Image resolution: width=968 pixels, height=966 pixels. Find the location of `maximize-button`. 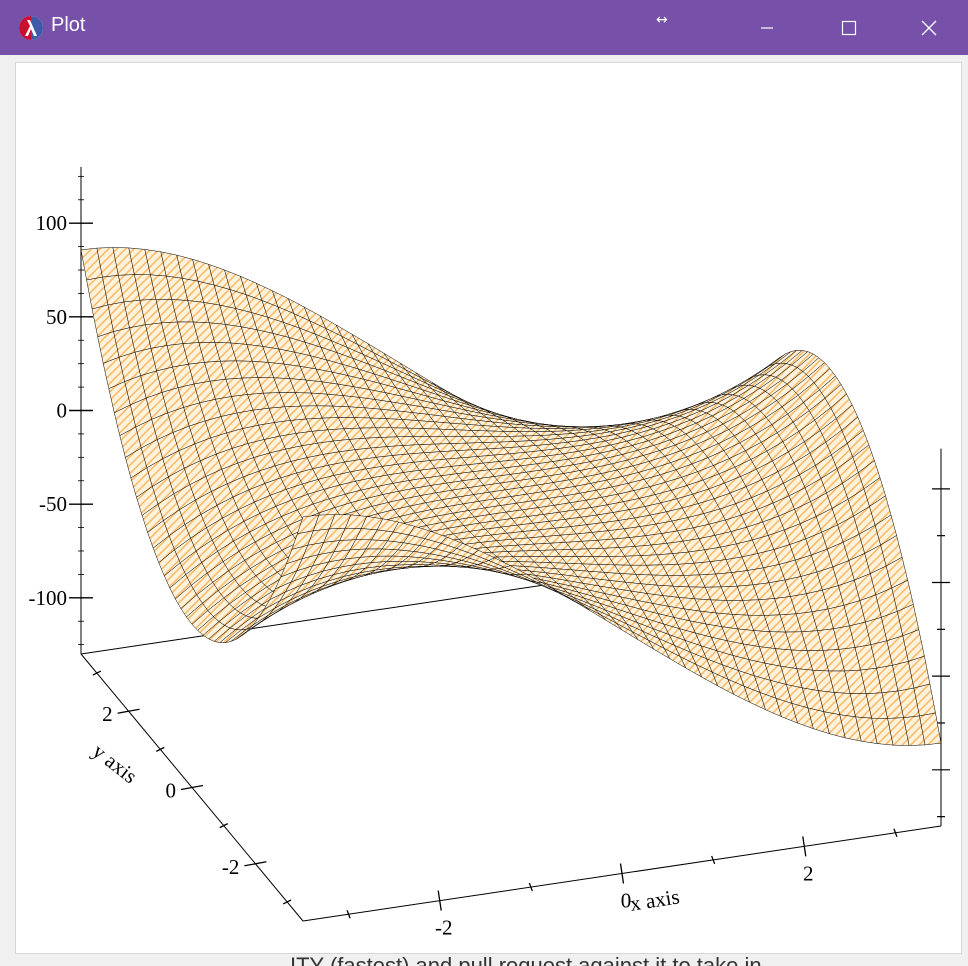

maximize-button is located at coordinates (848, 27).